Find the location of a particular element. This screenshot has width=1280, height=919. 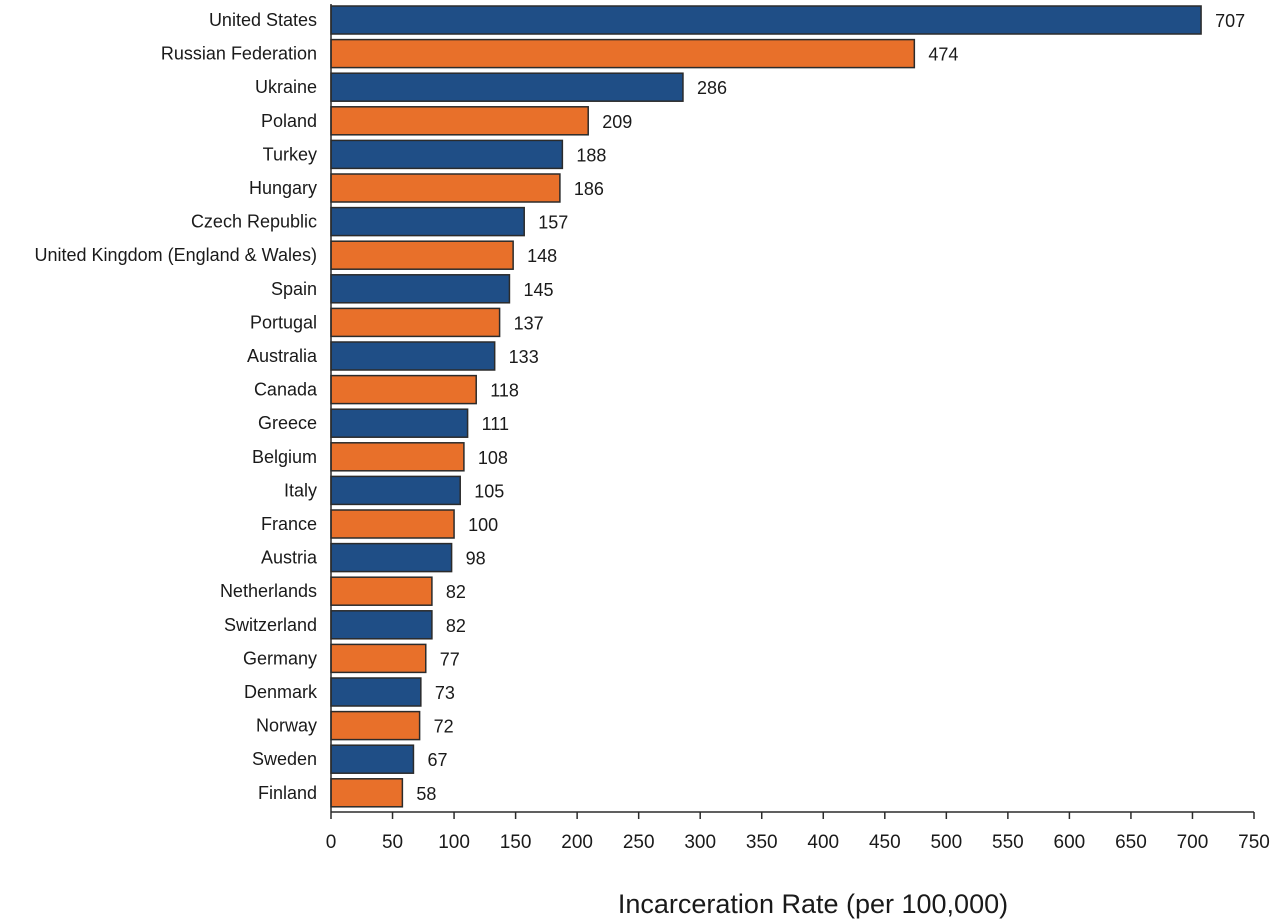

bar-belgium is located at coordinates (397, 457).